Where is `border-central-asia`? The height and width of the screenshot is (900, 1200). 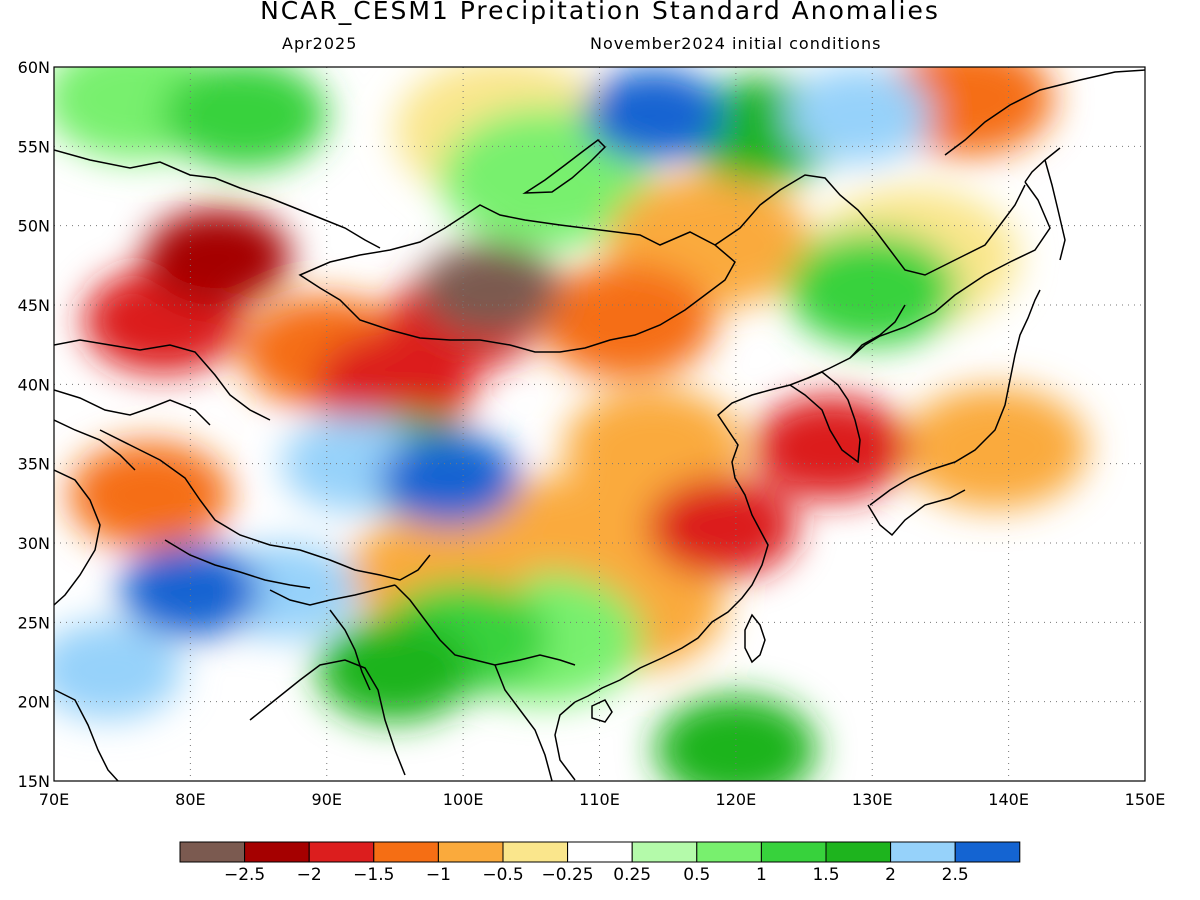 border-central-asia is located at coordinates (162, 380).